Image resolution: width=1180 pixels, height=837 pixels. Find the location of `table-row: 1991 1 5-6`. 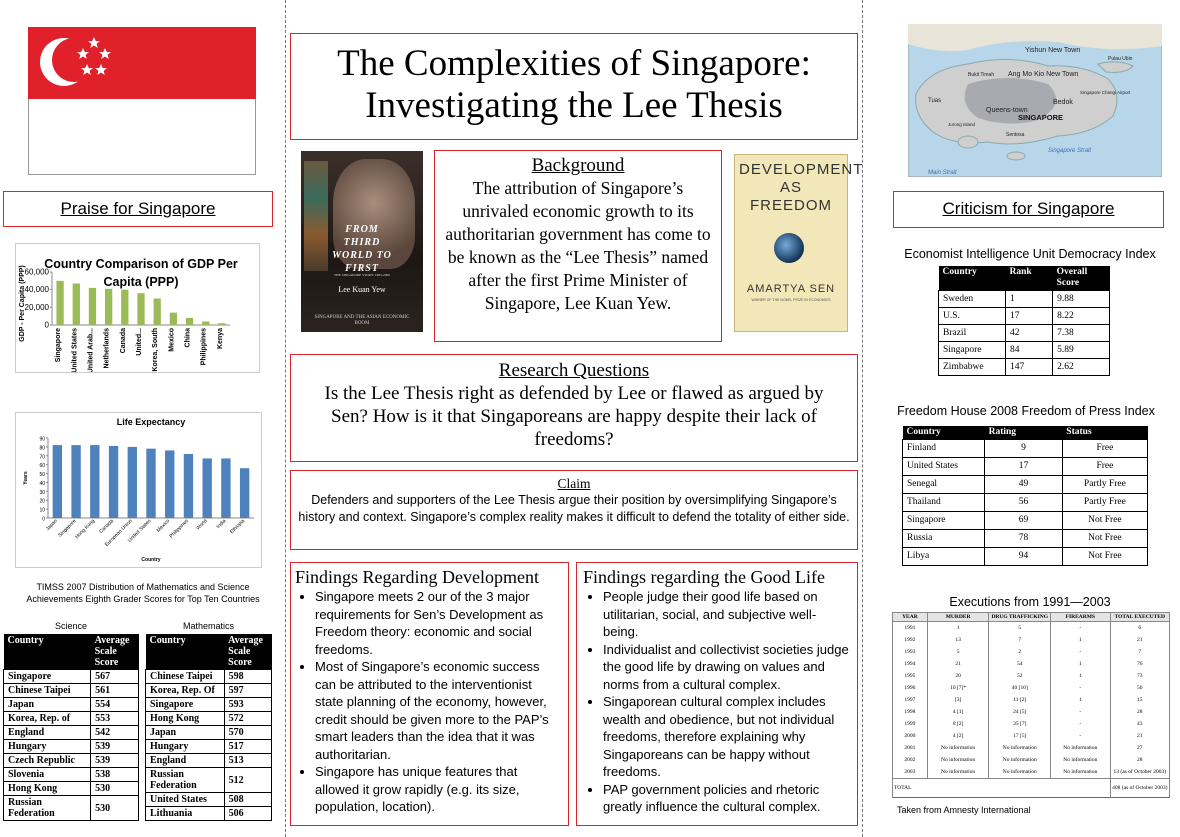

table-row: 1991 1 5-6 is located at coordinates (1031, 627).